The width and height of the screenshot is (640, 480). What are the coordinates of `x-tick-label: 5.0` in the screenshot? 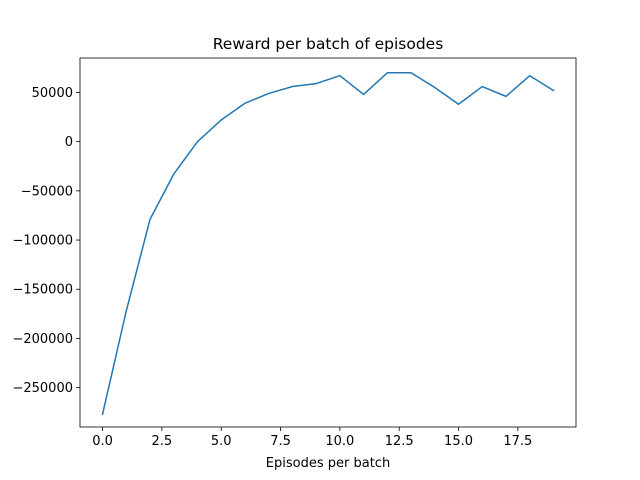 It's located at (221, 441).